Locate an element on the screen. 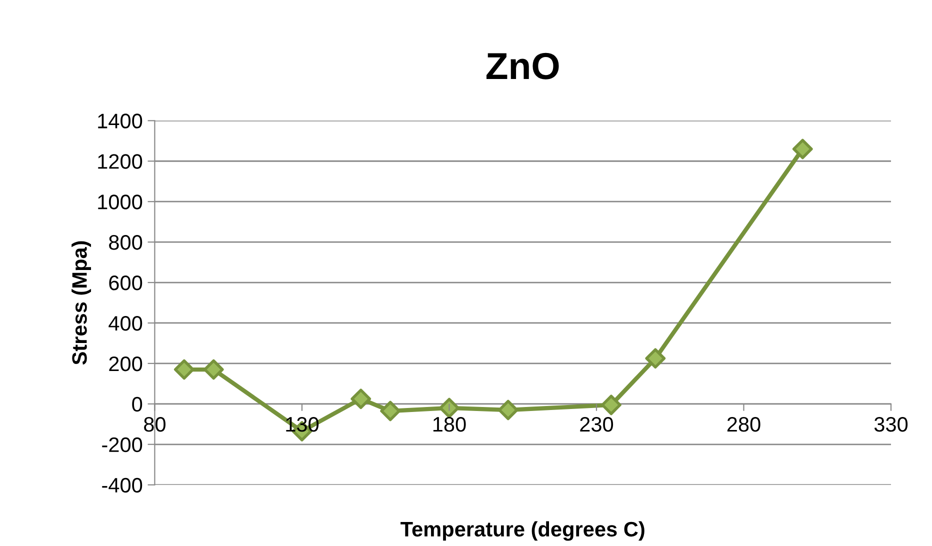  x-tick-label: 230 is located at coordinates (597, 424).